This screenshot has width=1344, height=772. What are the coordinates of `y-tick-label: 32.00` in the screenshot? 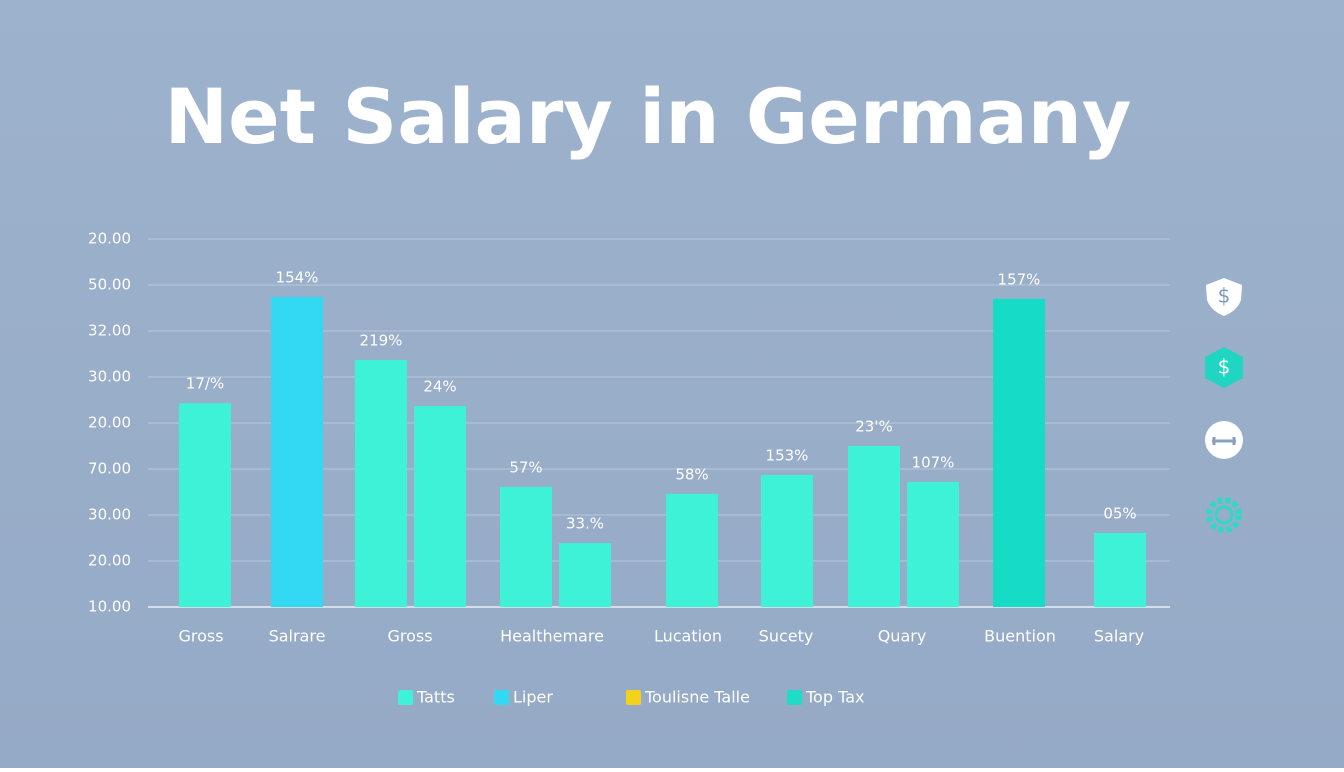 It's located at (109, 331).